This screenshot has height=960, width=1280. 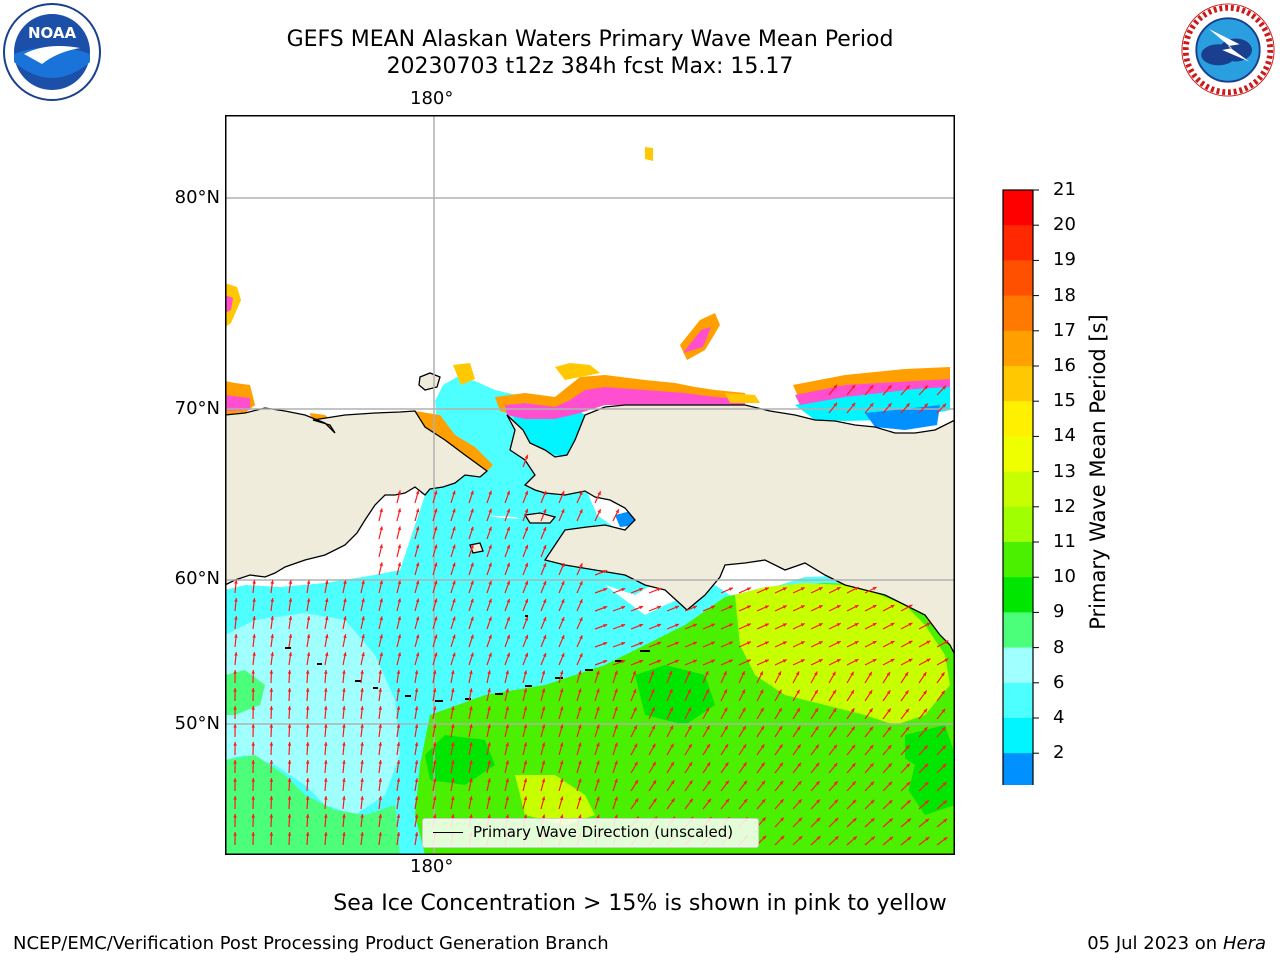 I want to click on map-legend: Primary Wave Direction (unscaled), so click(x=590, y=833).